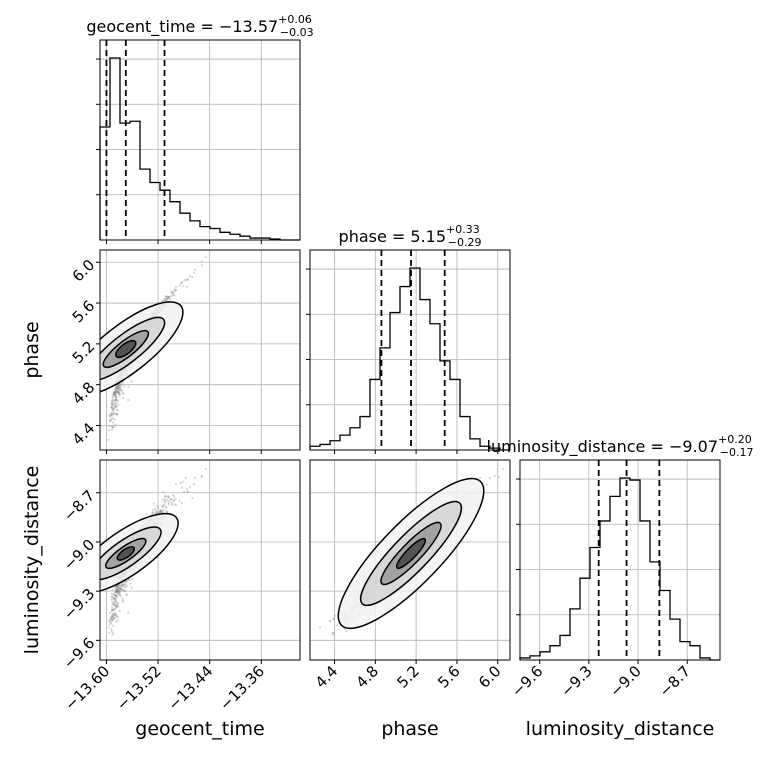 This screenshot has width=760, height=760. Describe the element at coordinates (449, 677) in the screenshot. I see `x-tick-label: 5.6` at that location.